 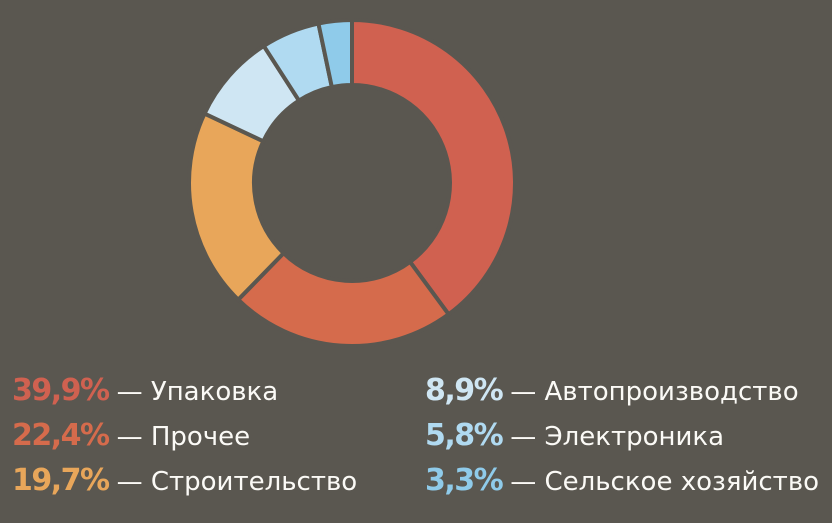 What do you see at coordinates (61, 390) in the screenshot?
I see `legend-value: 39,9%` at bounding box center [61, 390].